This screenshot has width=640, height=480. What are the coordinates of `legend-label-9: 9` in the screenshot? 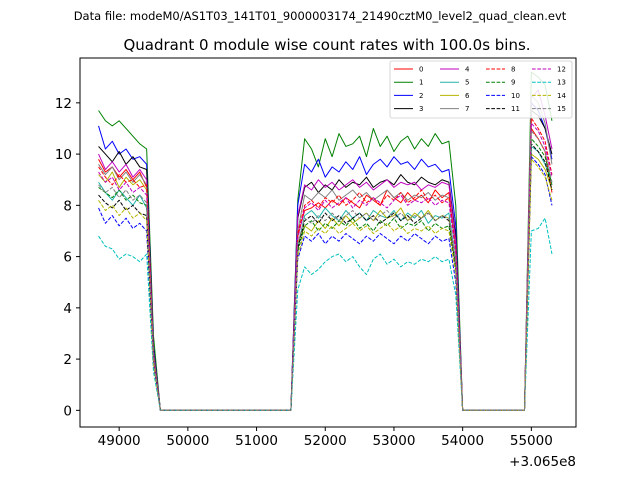 It's located at (513, 83).